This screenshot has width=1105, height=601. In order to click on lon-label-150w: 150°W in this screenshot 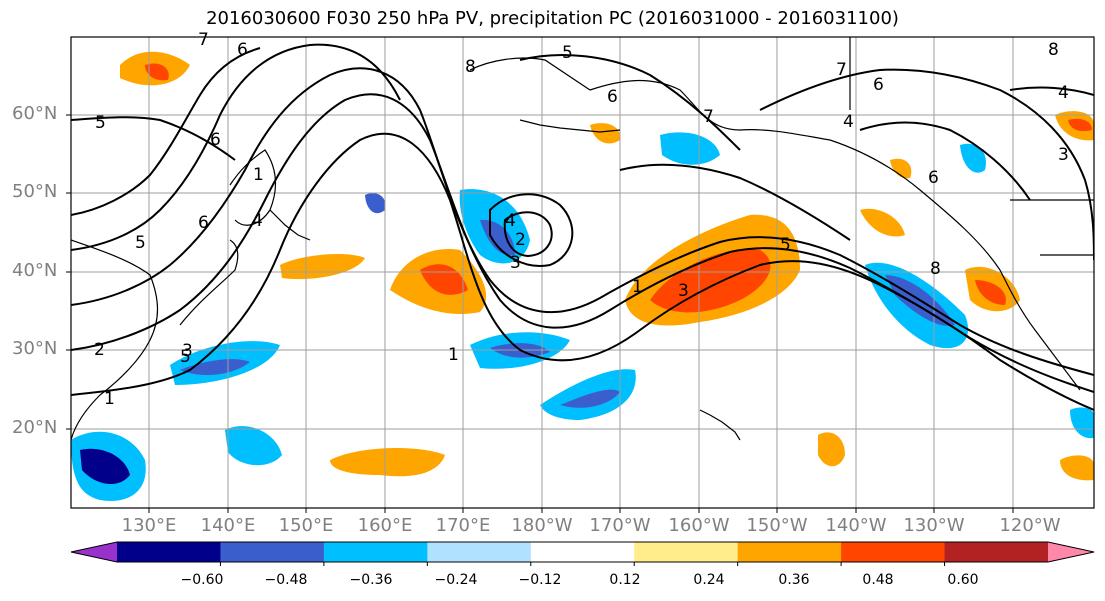, I will do `click(777, 525)`.